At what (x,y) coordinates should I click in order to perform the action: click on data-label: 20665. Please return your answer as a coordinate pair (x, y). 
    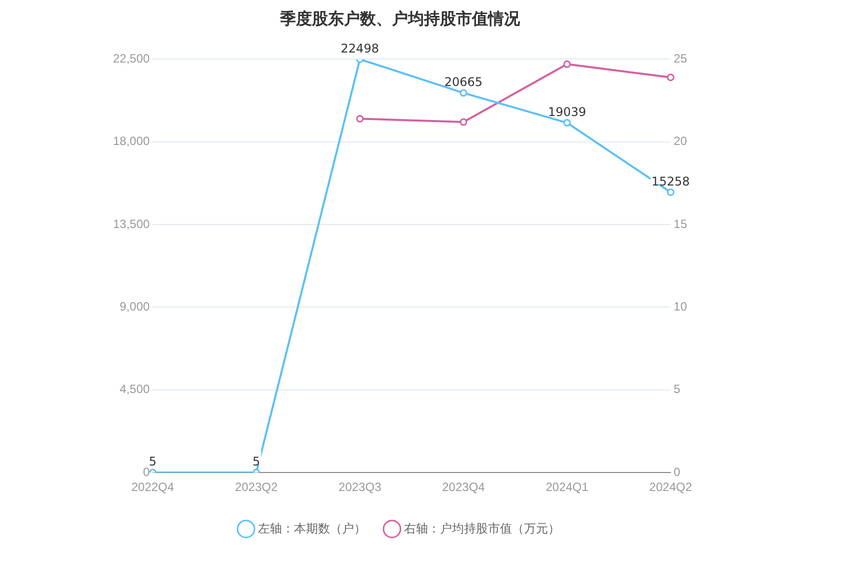
    Looking at the image, I should click on (463, 82).